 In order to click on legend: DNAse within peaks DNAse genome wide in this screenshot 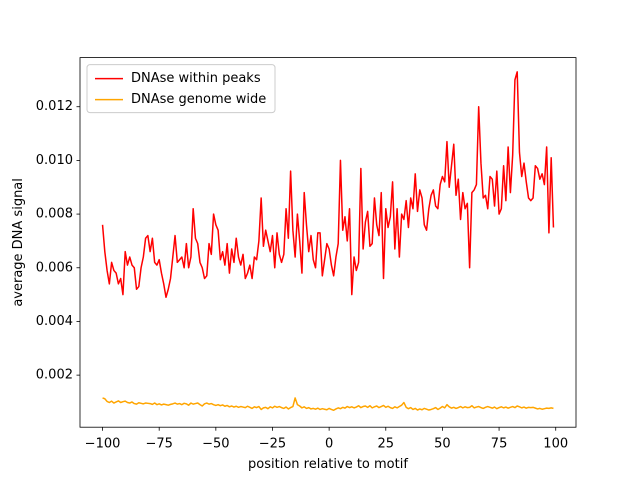, I will do `click(181, 89)`.